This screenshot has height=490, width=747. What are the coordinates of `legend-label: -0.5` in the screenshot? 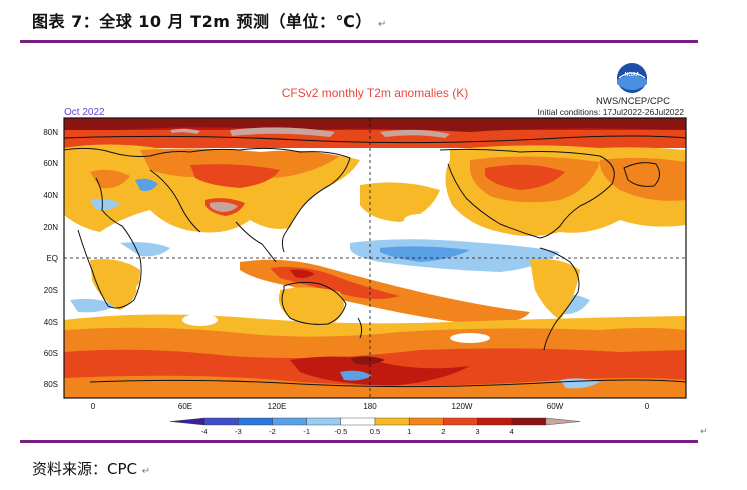 It's located at (340, 431).